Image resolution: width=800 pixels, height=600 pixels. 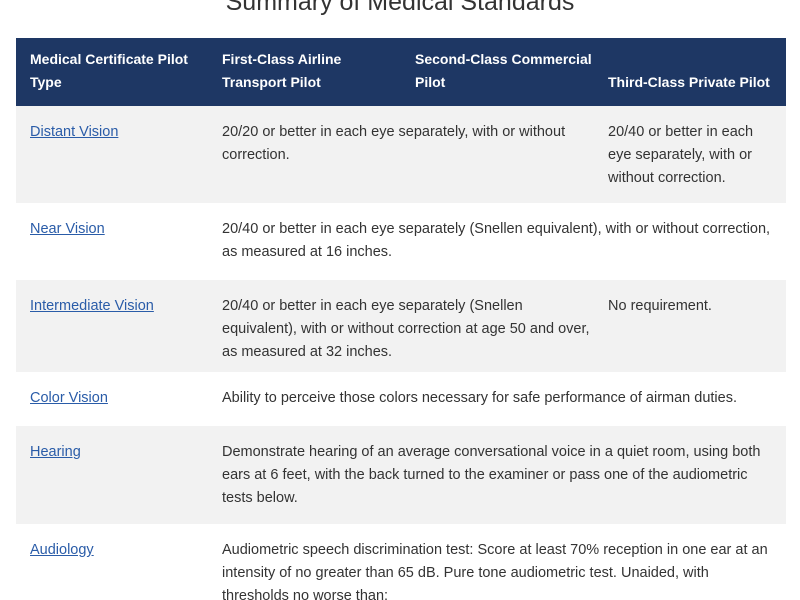 What do you see at coordinates (697, 72) in the screenshot?
I see `header-cell: Third-Class Private Pilot` at bounding box center [697, 72].